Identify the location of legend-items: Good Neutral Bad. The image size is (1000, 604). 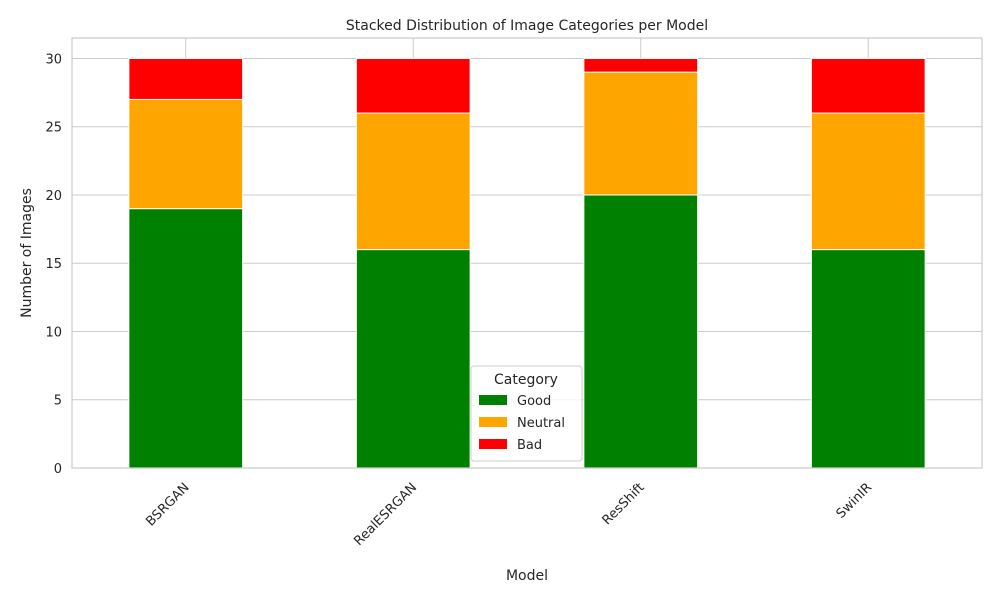
(522, 423).